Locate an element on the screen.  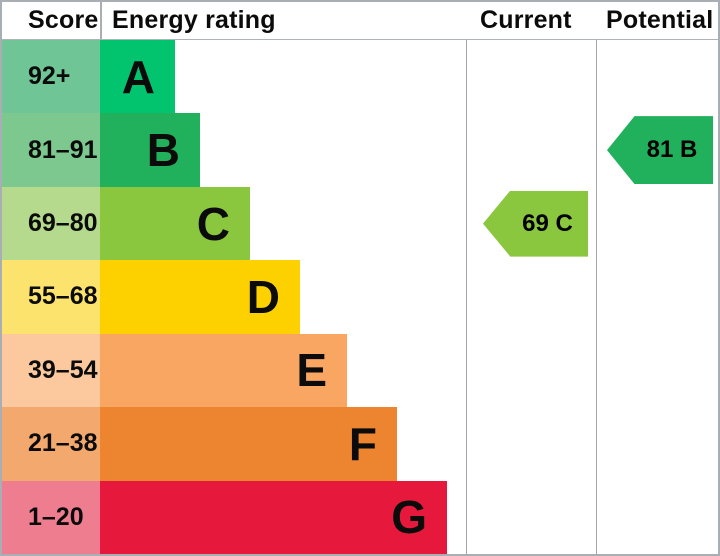
band-row: 55–68 D is located at coordinates (234, 297).